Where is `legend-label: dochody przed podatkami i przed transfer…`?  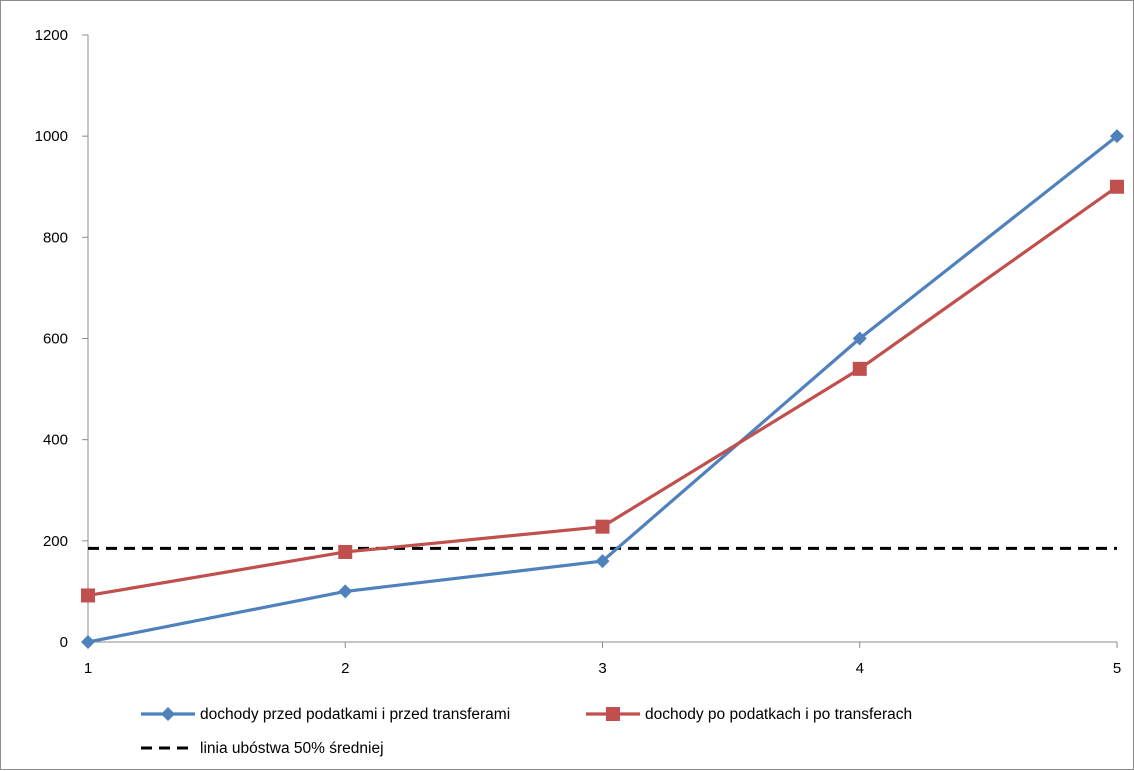 legend-label: dochody przed podatkami i przed transfer… is located at coordinates (355, 714).